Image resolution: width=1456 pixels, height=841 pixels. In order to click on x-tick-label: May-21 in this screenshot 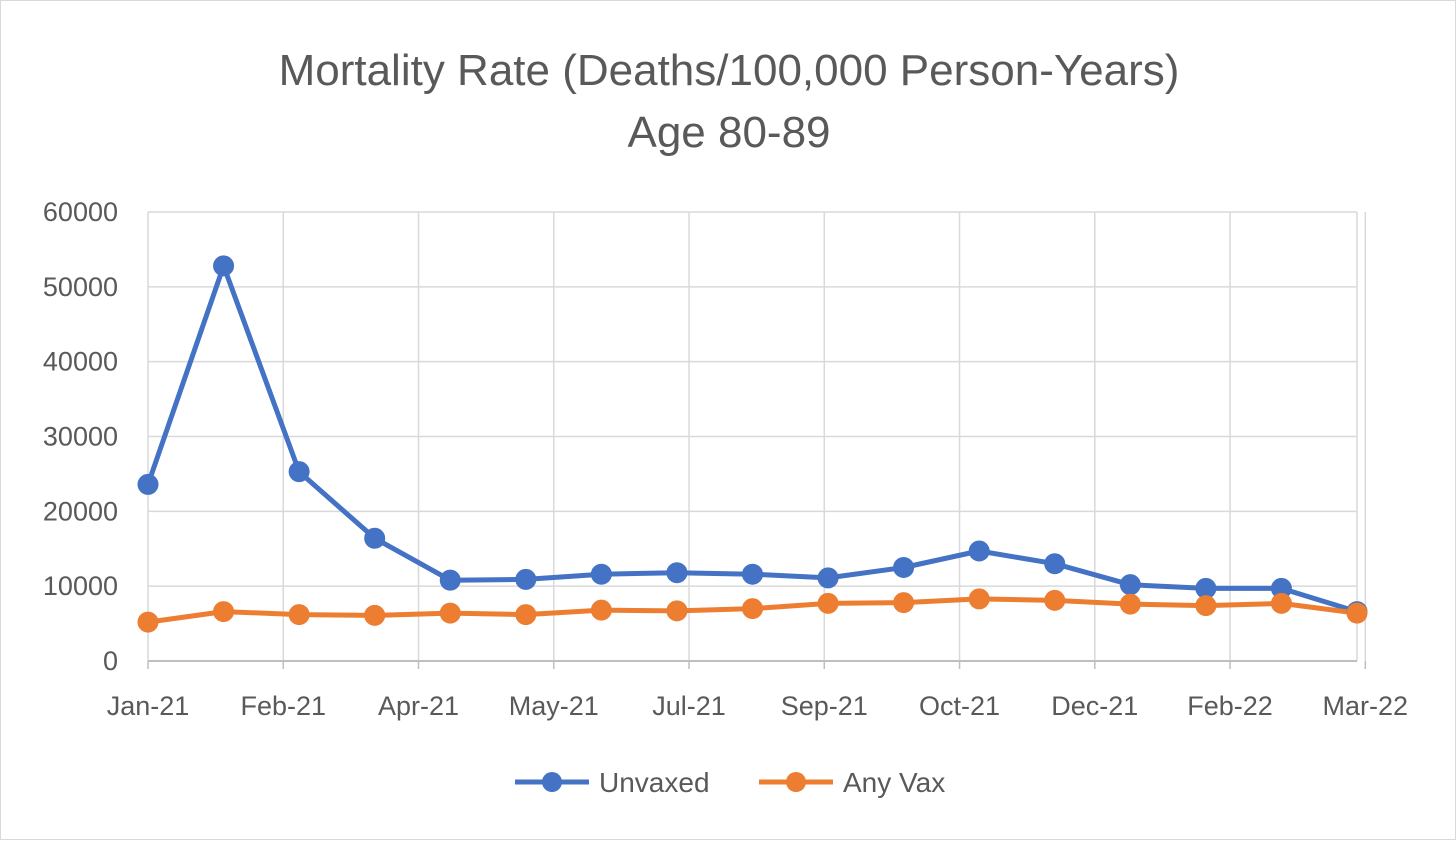, I will do `click(554, 706)`.